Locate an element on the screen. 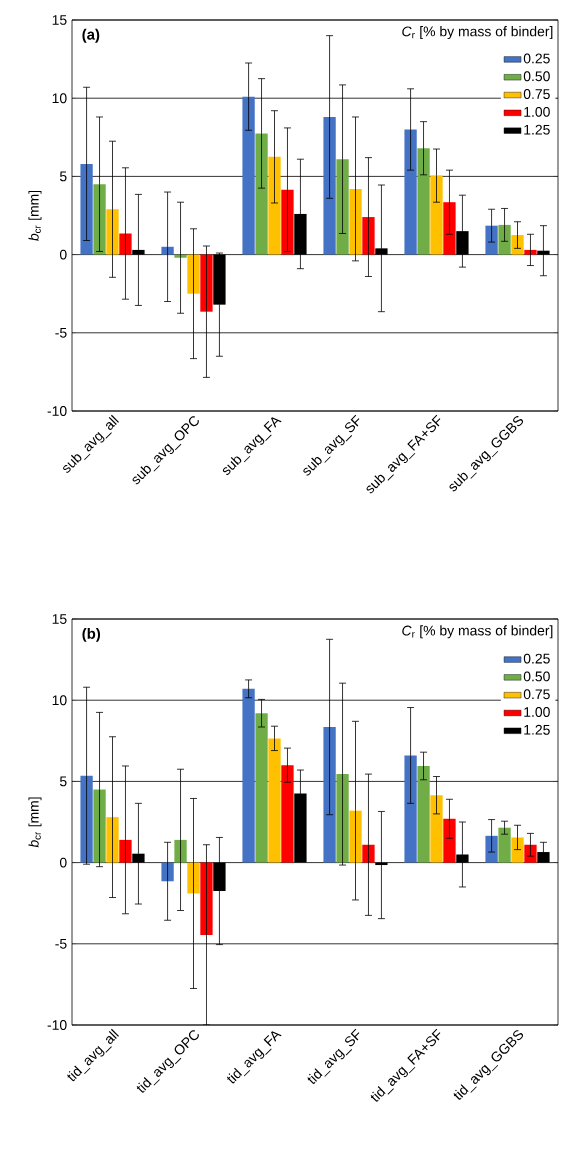 The image size is (562, 1157). text: (a) is located at coordinates (91, 35).